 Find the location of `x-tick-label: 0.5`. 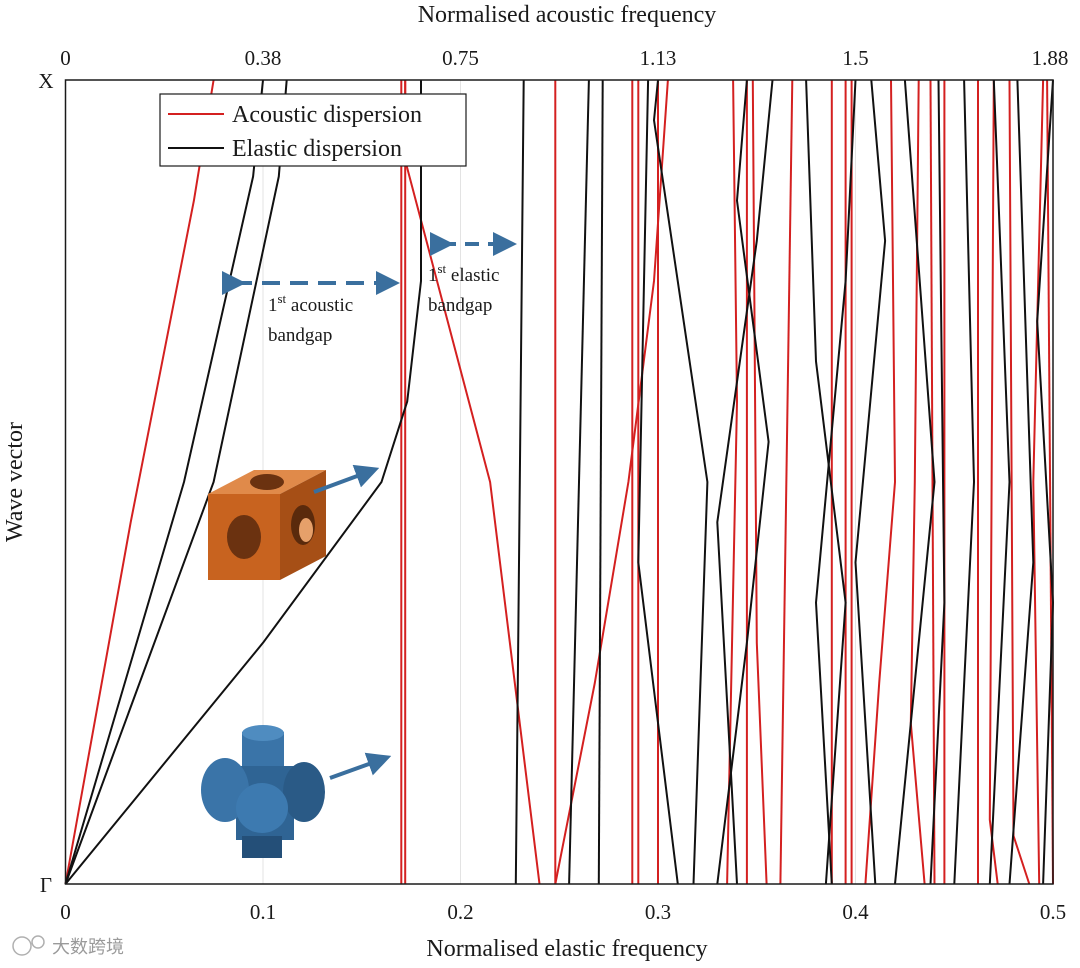

x-tick-label: 0.5 is located at coordinates (1053, 912).